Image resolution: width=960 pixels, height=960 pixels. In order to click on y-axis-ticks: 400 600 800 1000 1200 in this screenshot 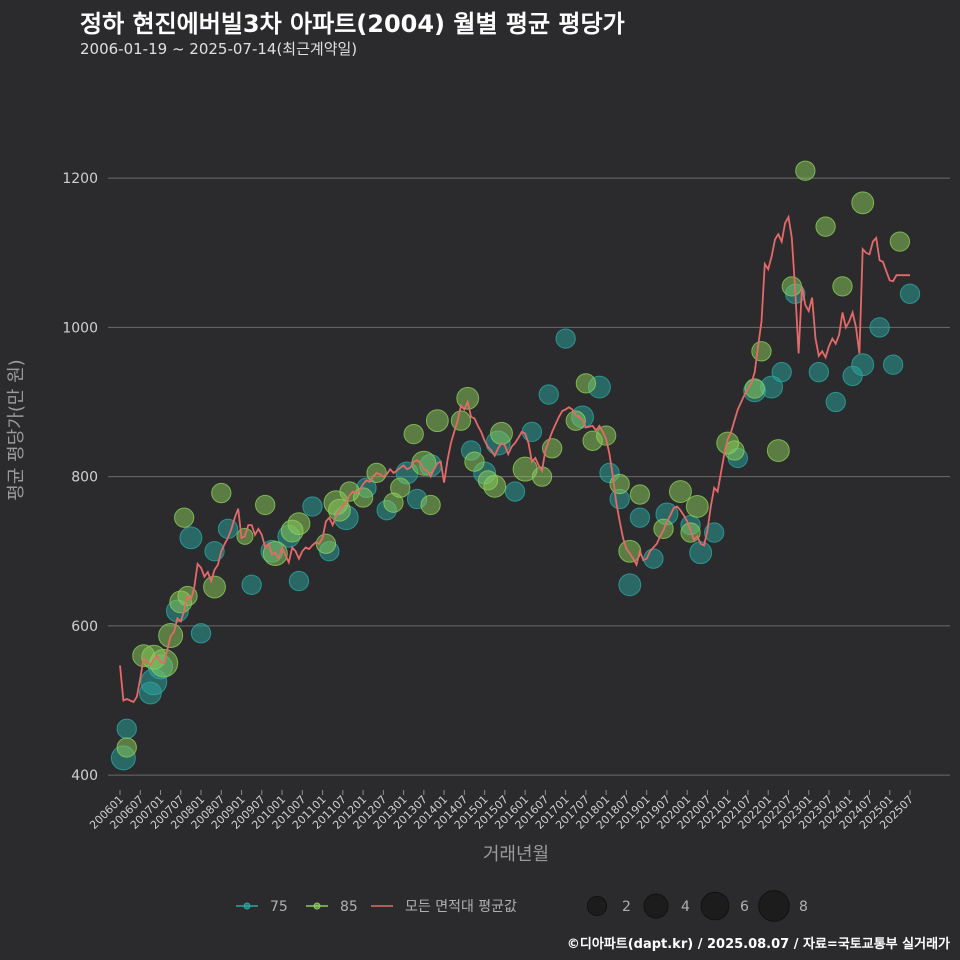, I will do `click(80, 477)`.